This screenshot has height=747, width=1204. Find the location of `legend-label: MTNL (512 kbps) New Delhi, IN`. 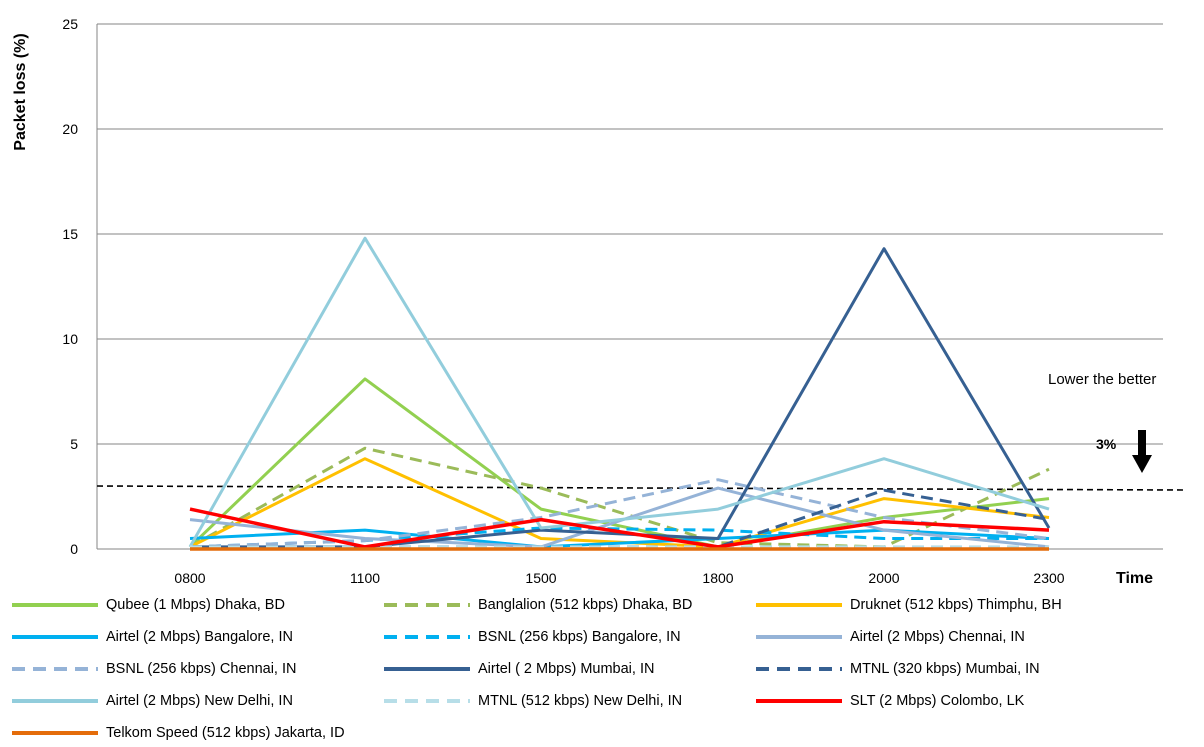

legend-label: MTNL (512 kbps) New Delhi, IN is located at coordinates (580, 701).